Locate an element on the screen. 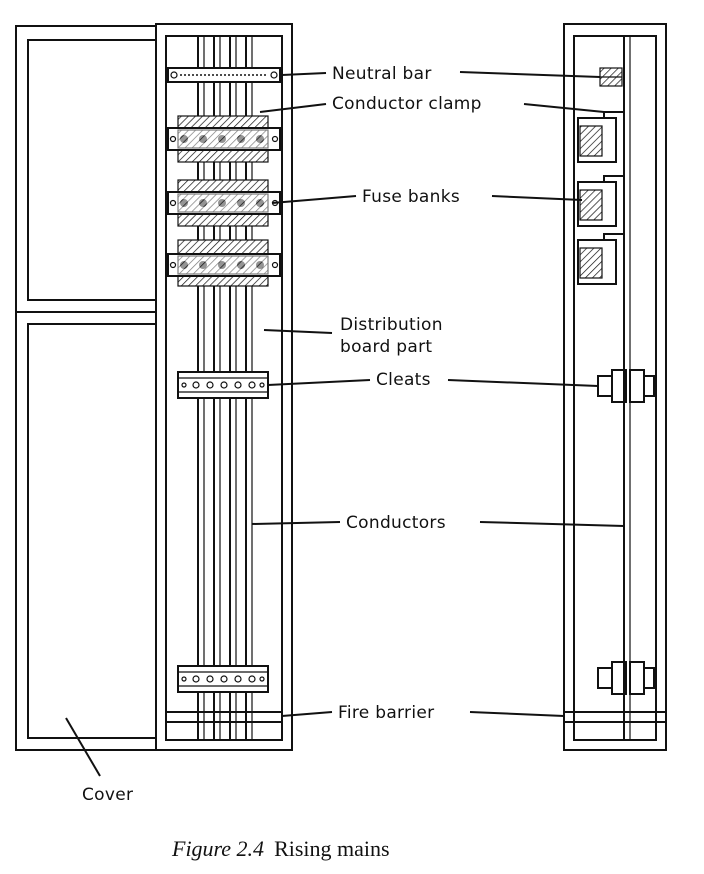 This screenshot has height=874, width=704. cleat-upper is located at coordinates (223, 385).